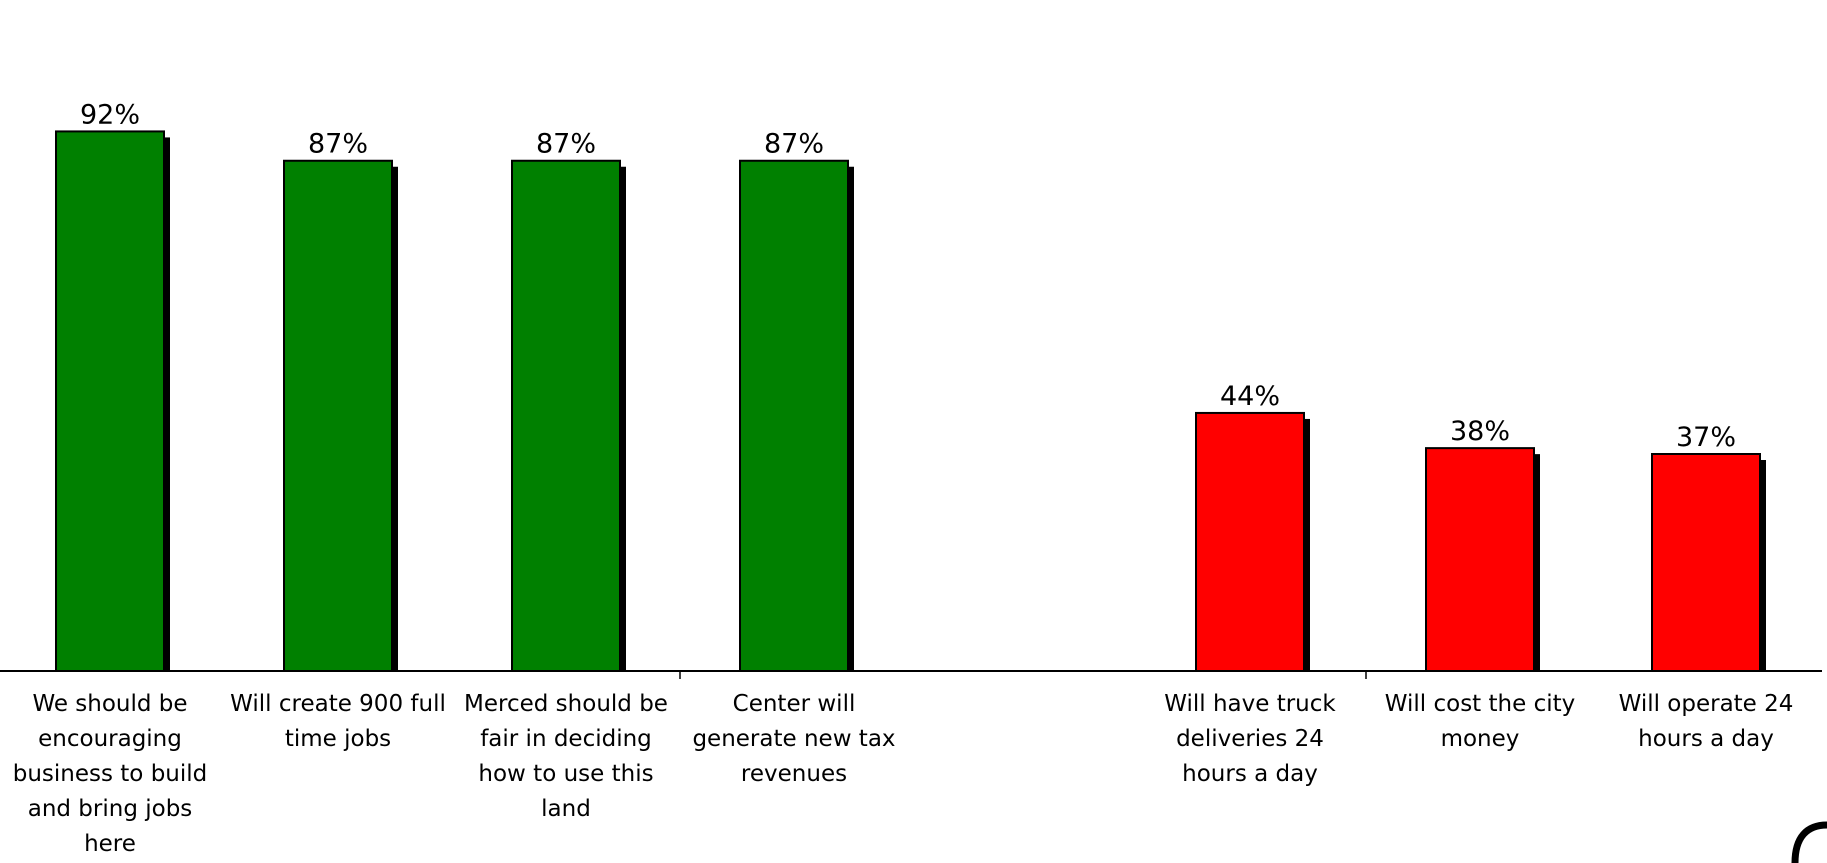 The height and width of the screenshot is (863, 1827). I want to click on category-label: Center will generate new tax revenues, so click(793, 739).